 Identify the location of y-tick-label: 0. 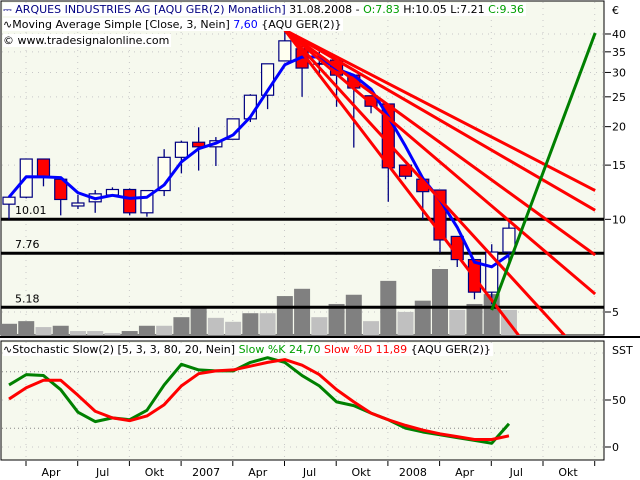
(615, 447).